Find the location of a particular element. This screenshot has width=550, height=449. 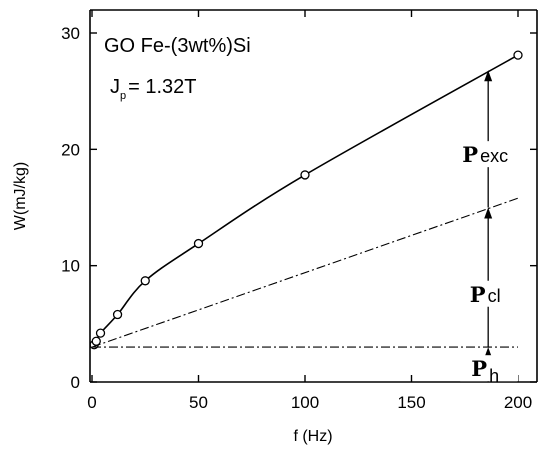

x-tick-label: 200 is located at coordinates (518, 402).